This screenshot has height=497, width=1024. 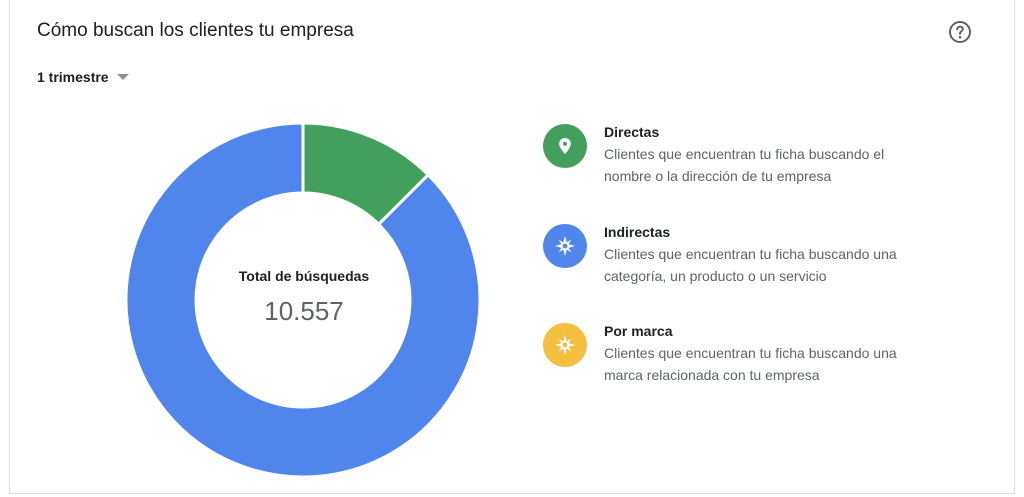 What do you see at coordinates (718, 176) in the screenshot?
I see `legend-description-line: nombre o la dirección de tu empresa` at bounding box center [718, 176].